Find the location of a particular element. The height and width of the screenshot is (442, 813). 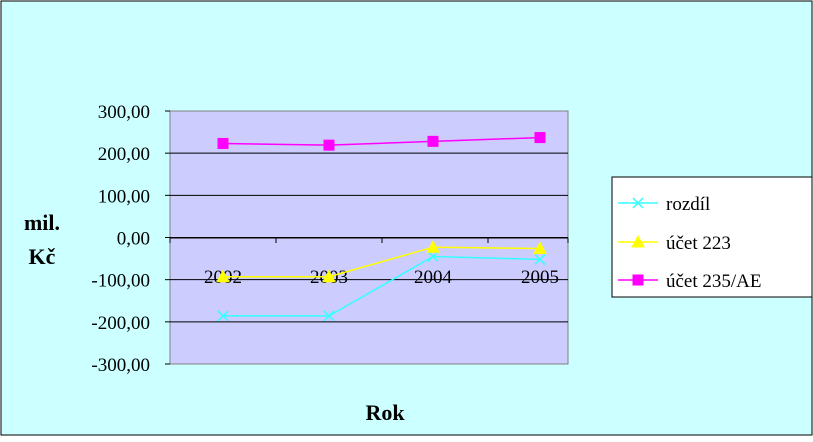

y-axis-title-line2: Kč is located at coordinates (42, 256).